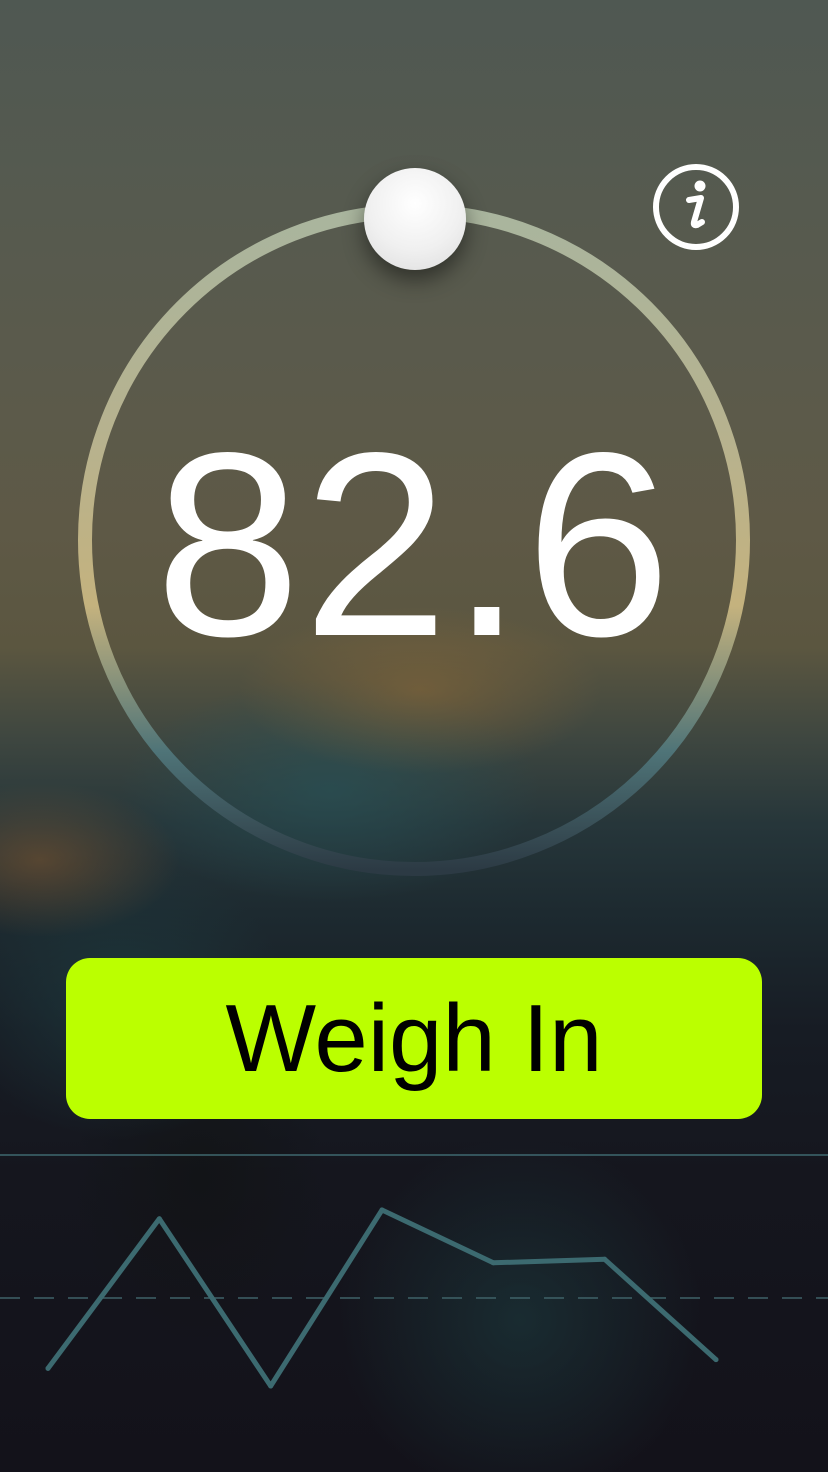 This screenshot has height=1472, width=828. I want to click on info-icon, so click(696, 207).